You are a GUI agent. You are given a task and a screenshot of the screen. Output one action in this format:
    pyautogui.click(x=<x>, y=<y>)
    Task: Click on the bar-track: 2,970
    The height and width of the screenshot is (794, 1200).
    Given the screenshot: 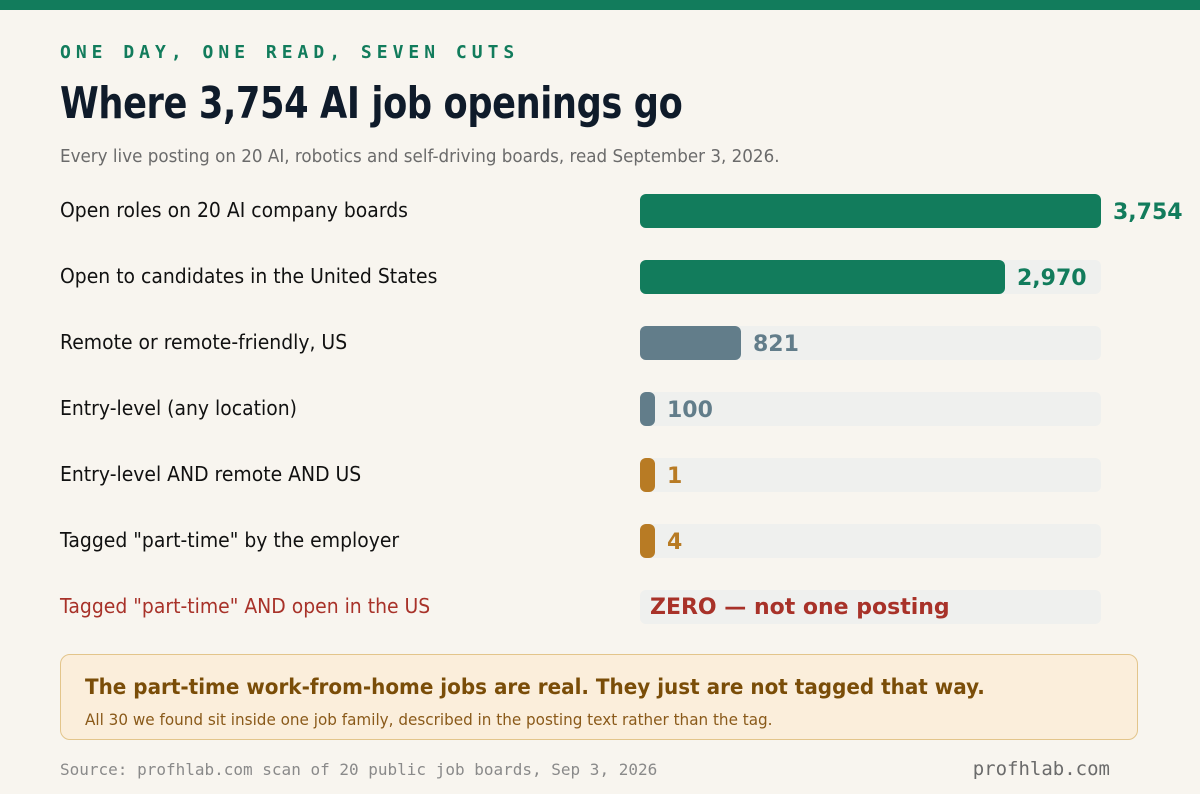 What is the action you would take?
    pyautogui.click(x=870, y=277)
    